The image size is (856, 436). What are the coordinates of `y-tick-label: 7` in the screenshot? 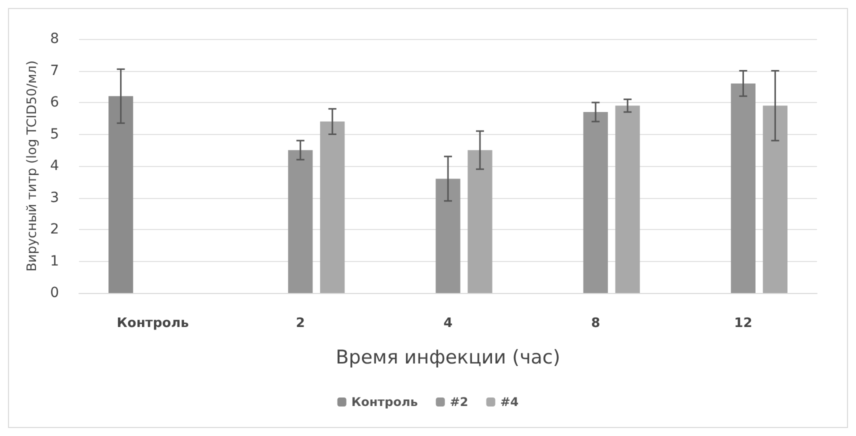 It's located at (54, 70).